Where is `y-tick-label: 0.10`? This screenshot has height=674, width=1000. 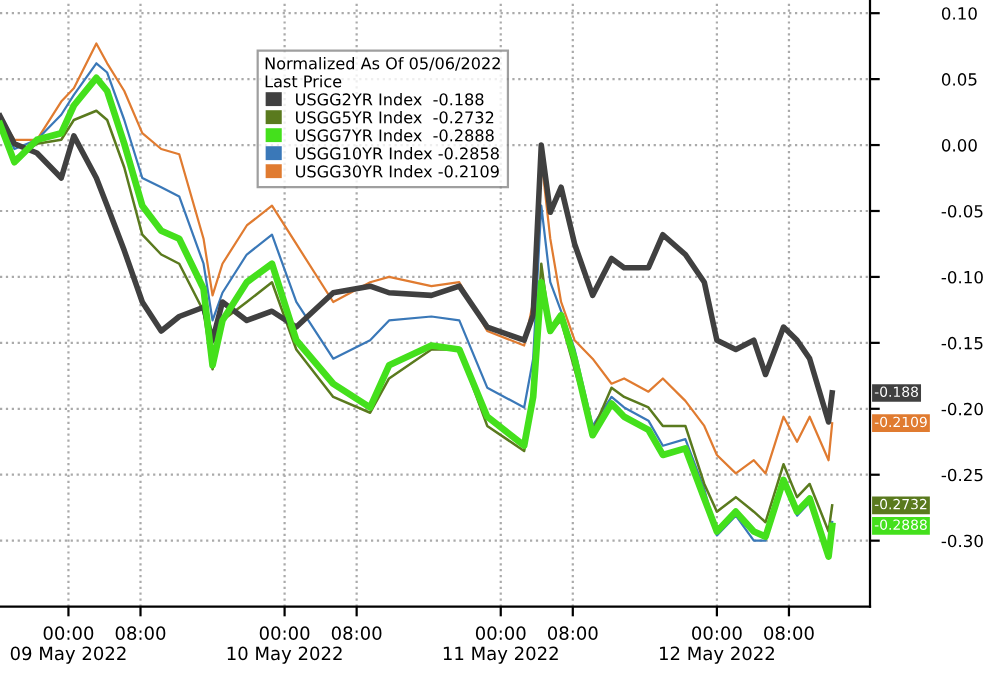 y-tick-label: 0.10 is located at coordinates (959, 13).